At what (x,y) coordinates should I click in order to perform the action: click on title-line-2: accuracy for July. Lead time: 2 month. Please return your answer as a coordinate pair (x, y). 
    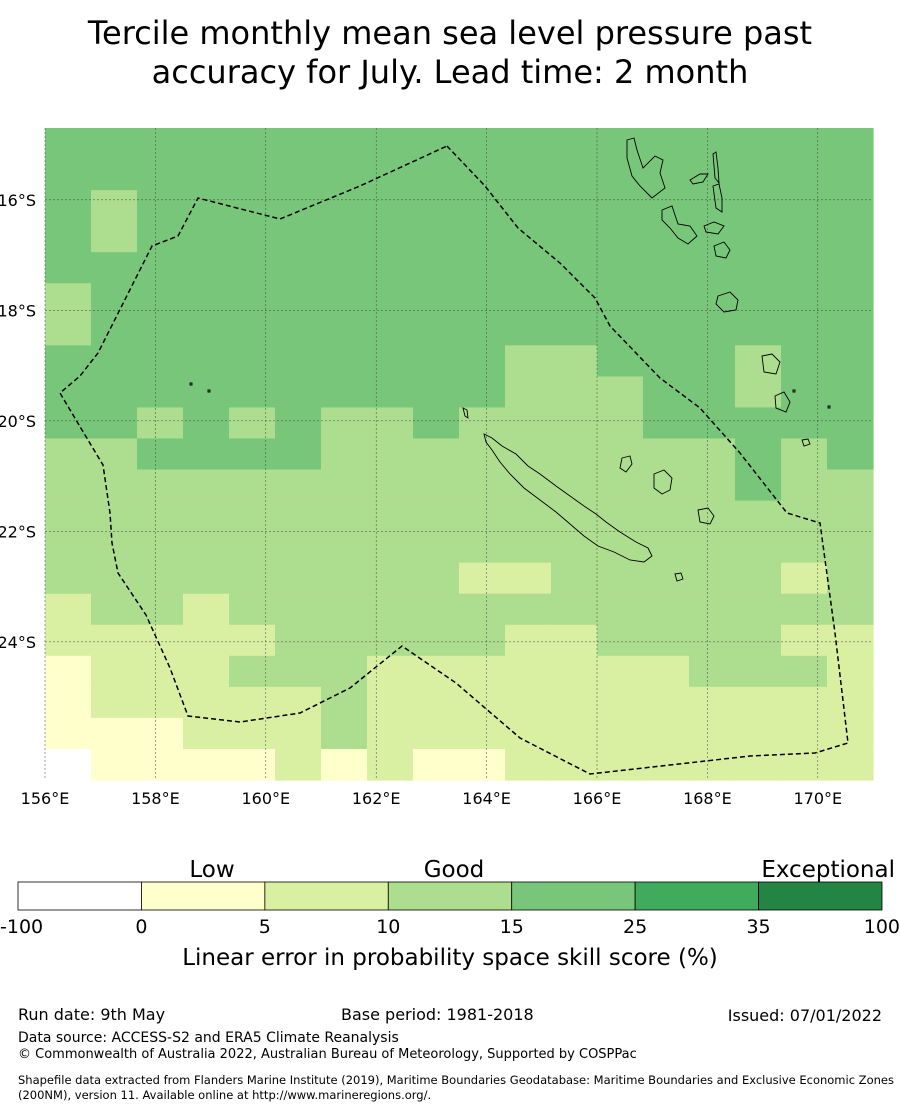
    Looking at the image, I should click on (450, 72).